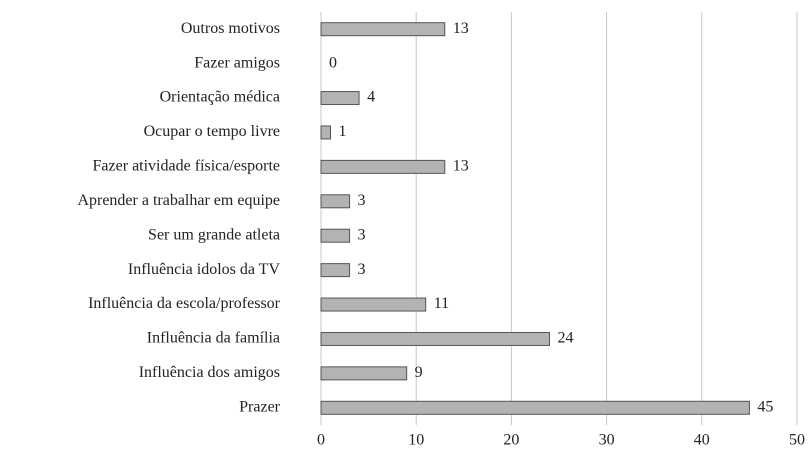  What do you see at coordinates (230, 28) in the screenshot?
I see `y-tick-label: Outros motivos` at bounding box center [230, 28].